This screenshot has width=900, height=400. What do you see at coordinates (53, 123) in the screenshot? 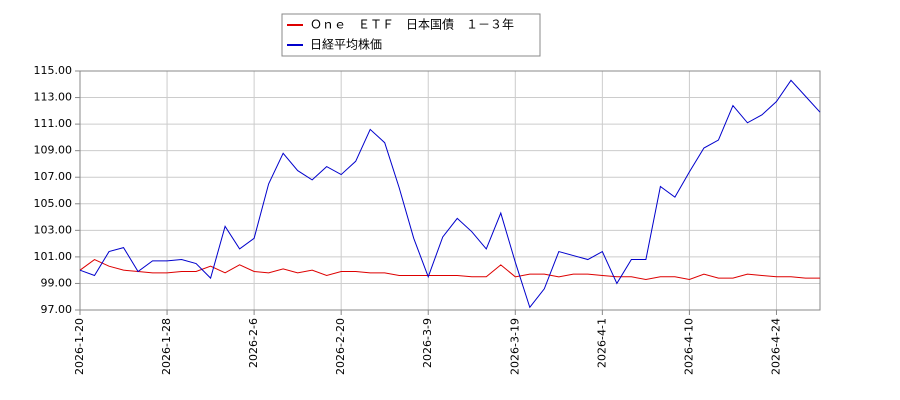
I see `y-tick-label: 111.00` at bounding box center [53, 123].